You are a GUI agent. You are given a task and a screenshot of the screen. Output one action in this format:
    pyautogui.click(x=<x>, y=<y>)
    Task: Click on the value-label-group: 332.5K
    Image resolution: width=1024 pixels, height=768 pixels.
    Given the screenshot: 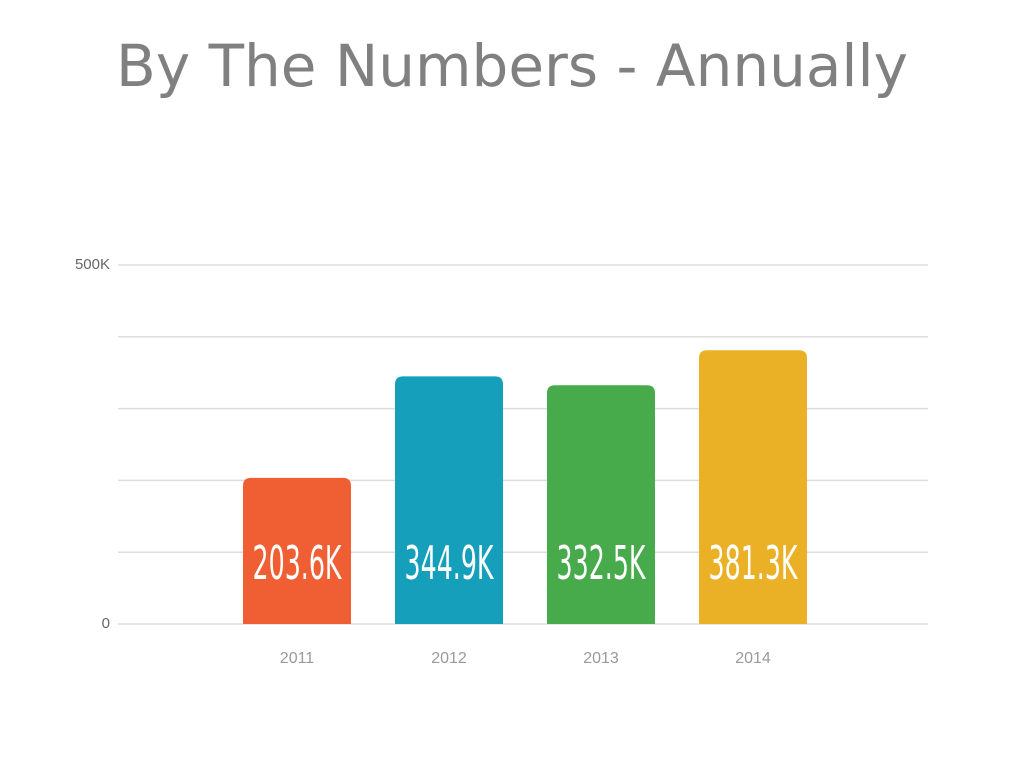 What is the action you would take?
    pyautogui.click(x=602, y=563)
    